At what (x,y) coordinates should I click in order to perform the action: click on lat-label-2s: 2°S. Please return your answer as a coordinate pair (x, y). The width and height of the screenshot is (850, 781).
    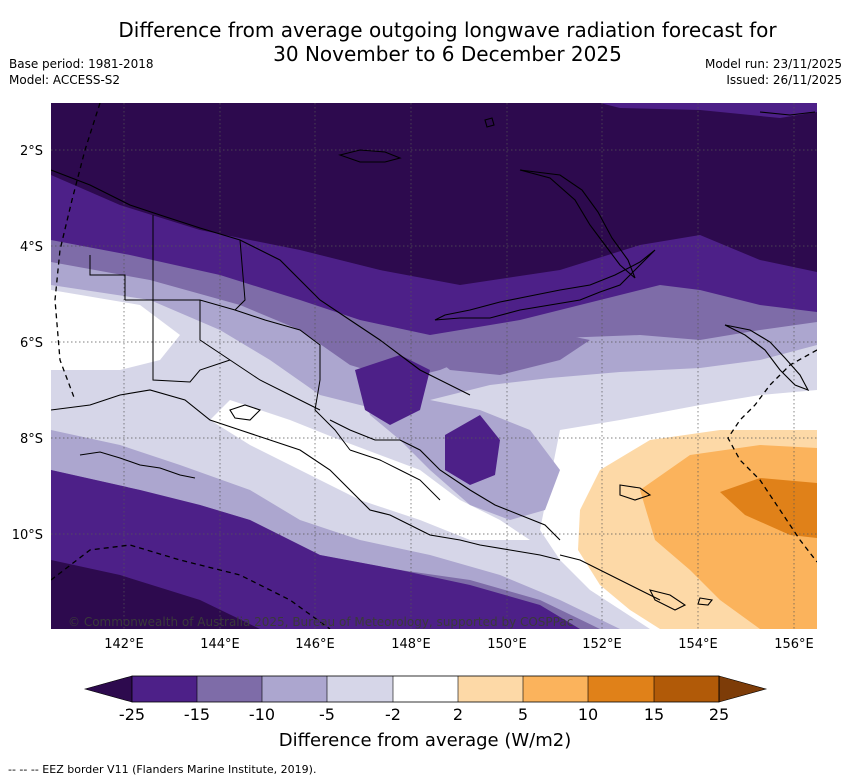
    Looking at the image, I should click on (31, 151).